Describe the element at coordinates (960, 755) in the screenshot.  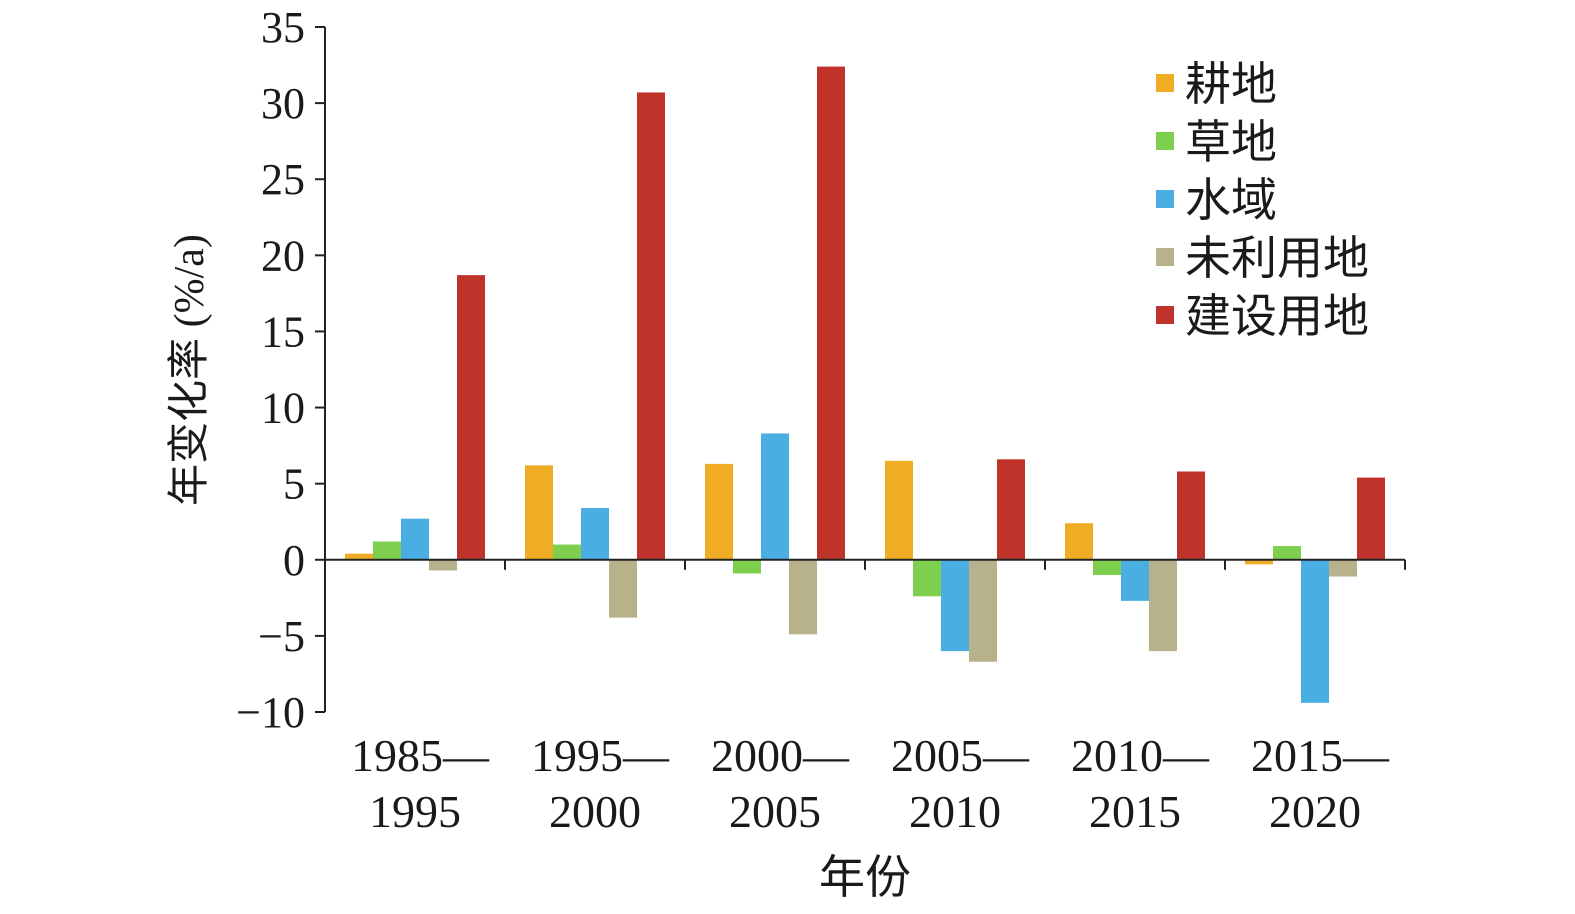
I see `x-tick-label: 2005—` at that location.